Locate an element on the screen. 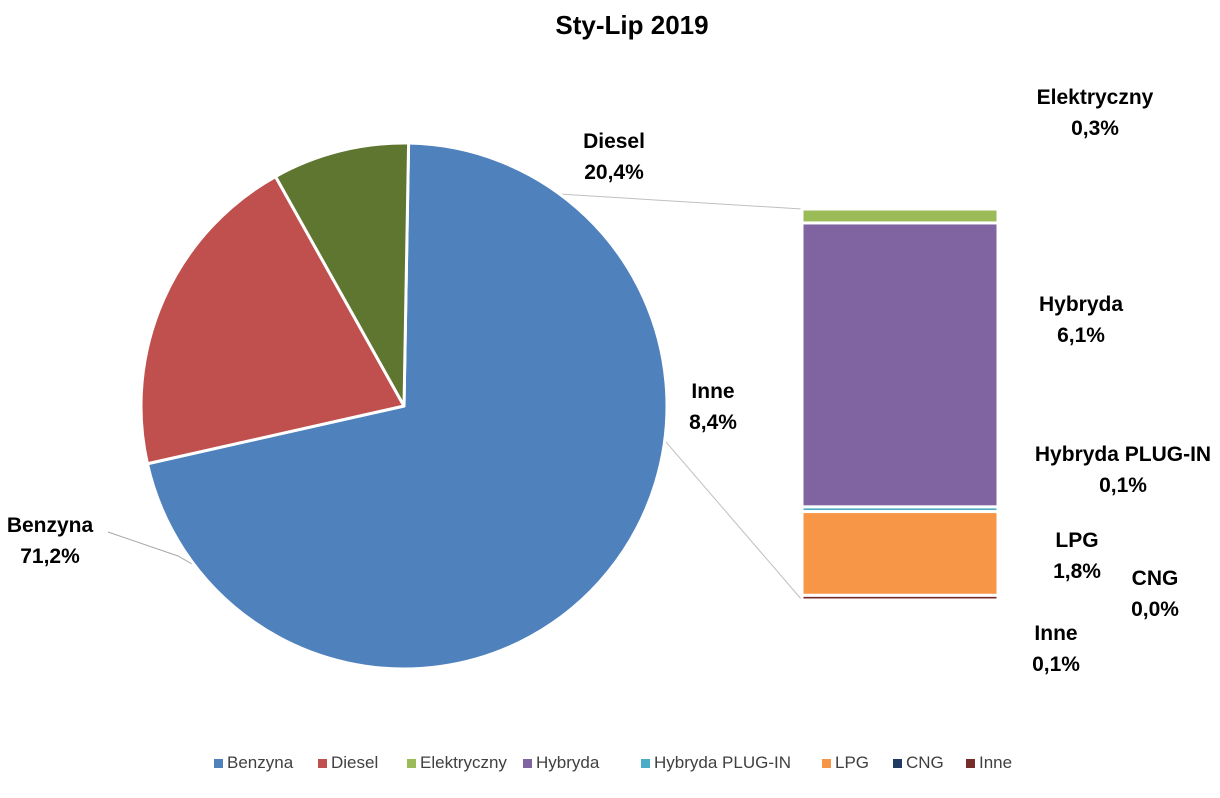  data-label-value: 71,2% is located at coordinates (50, 556).